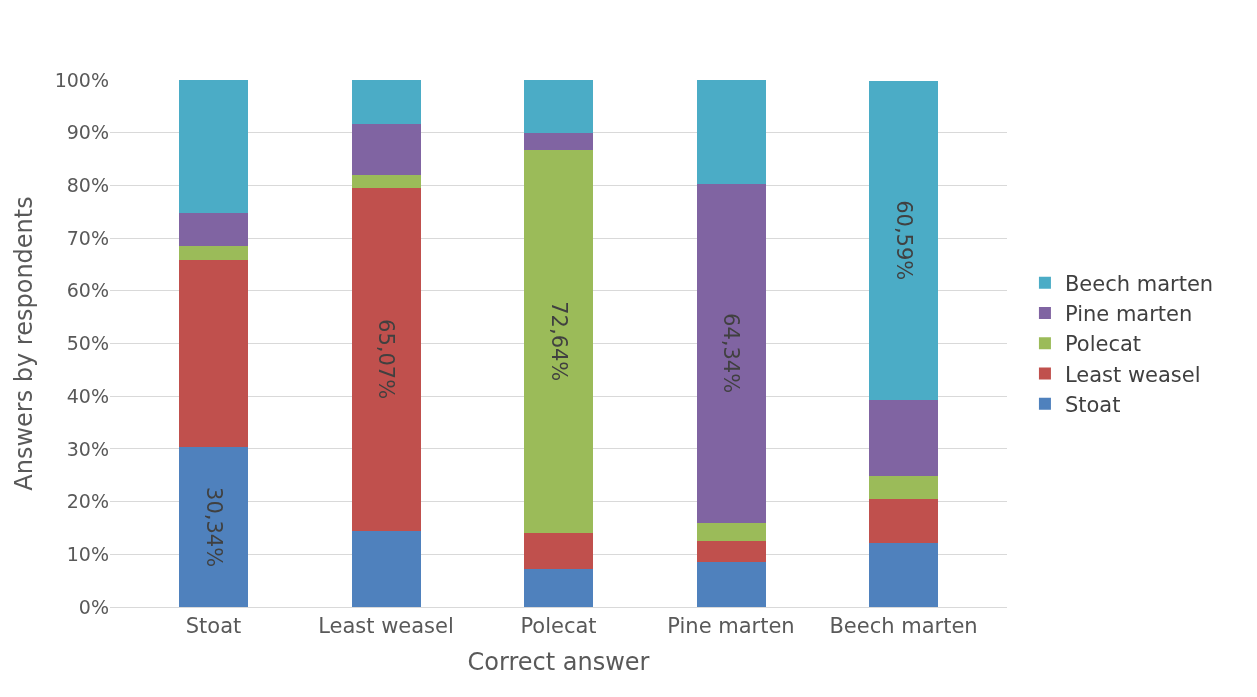 This screenshot has height=697, width=1257. I want to click on legend-label: Pine marten, so click(1128, 314).